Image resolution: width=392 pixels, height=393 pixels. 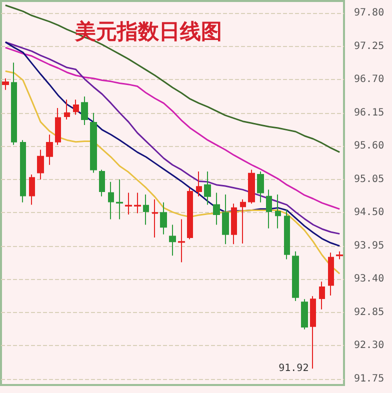 I want to click on y-tick-label: 92.85, so click(x=369, y=312).